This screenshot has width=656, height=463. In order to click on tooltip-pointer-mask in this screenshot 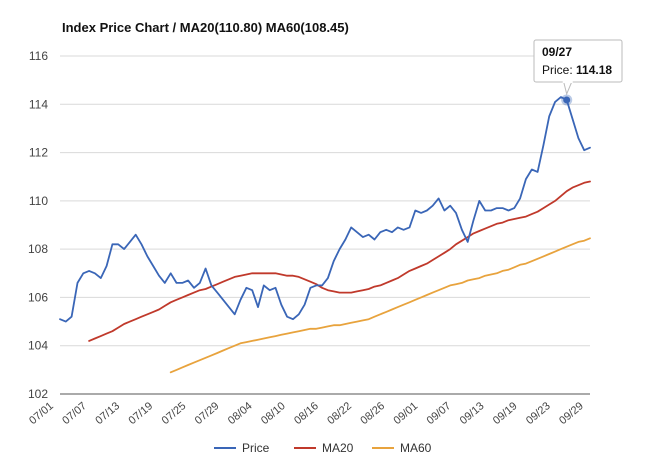, I will do `click(567, 82)`.